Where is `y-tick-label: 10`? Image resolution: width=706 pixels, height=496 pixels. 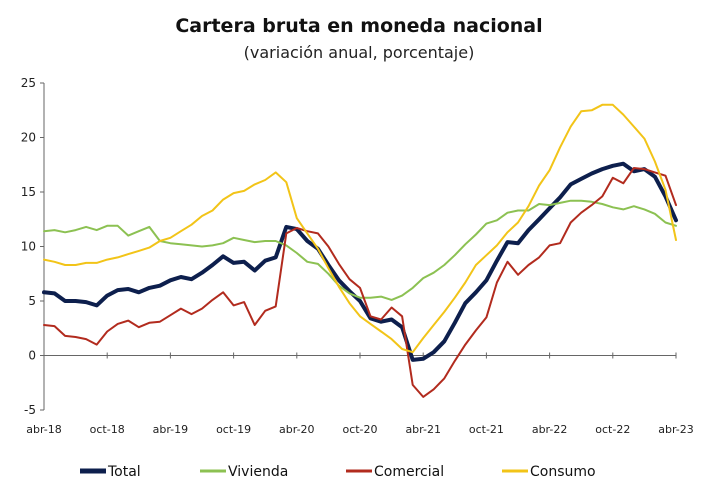
y-tick-label: 10 is located at coordinates (28, 247).